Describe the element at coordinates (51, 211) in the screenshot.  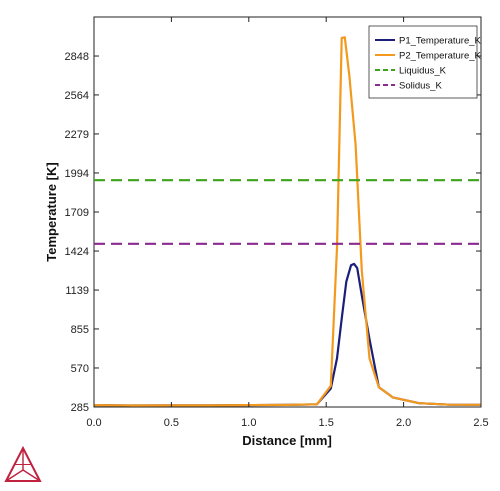
I see `y-axis-title: Temperature [K]` at that location.